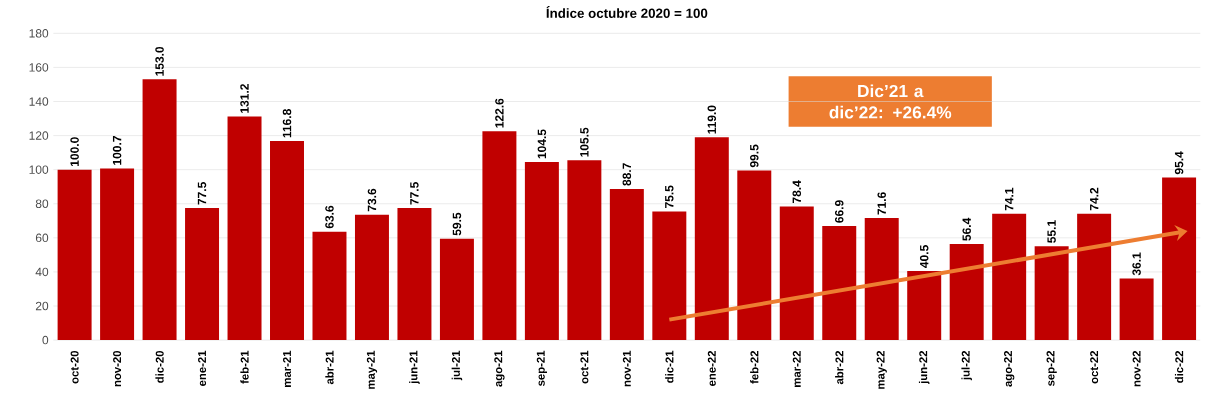 This screenshot has width=1207, height=401. What do you see at coordinates (1051, 231) in the screenshot?
I see `data-label: 55.1` at bounding box center [1051, 231].